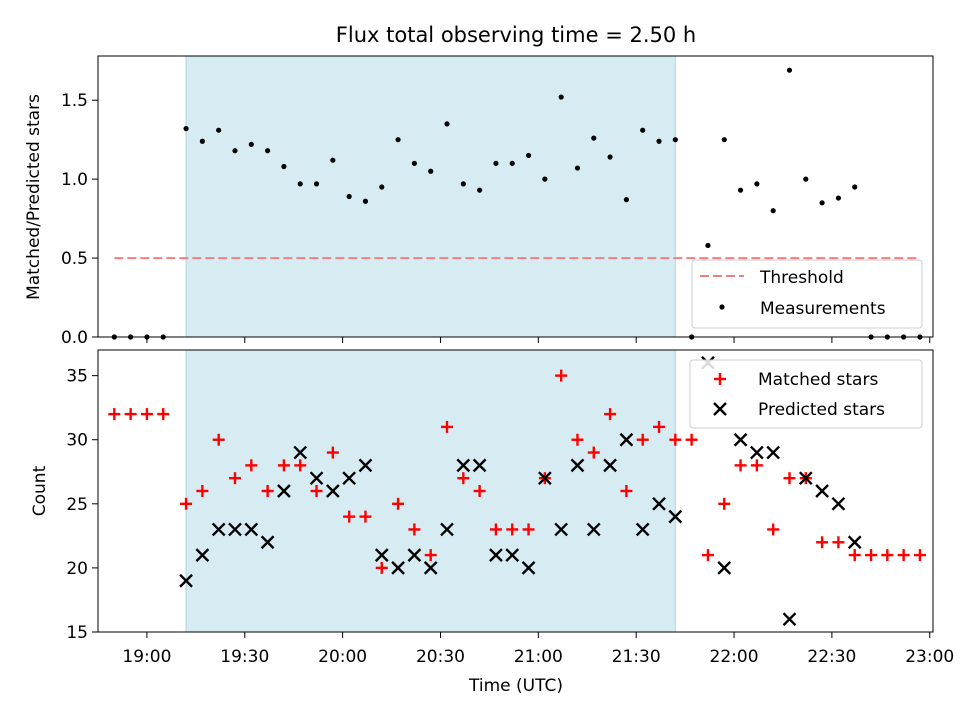 The height and width of the screenshot is (720, 960). Describe the element at coordinates (146, 657) in the screenshot. I see `x-tick-label: 19:00` at that location.